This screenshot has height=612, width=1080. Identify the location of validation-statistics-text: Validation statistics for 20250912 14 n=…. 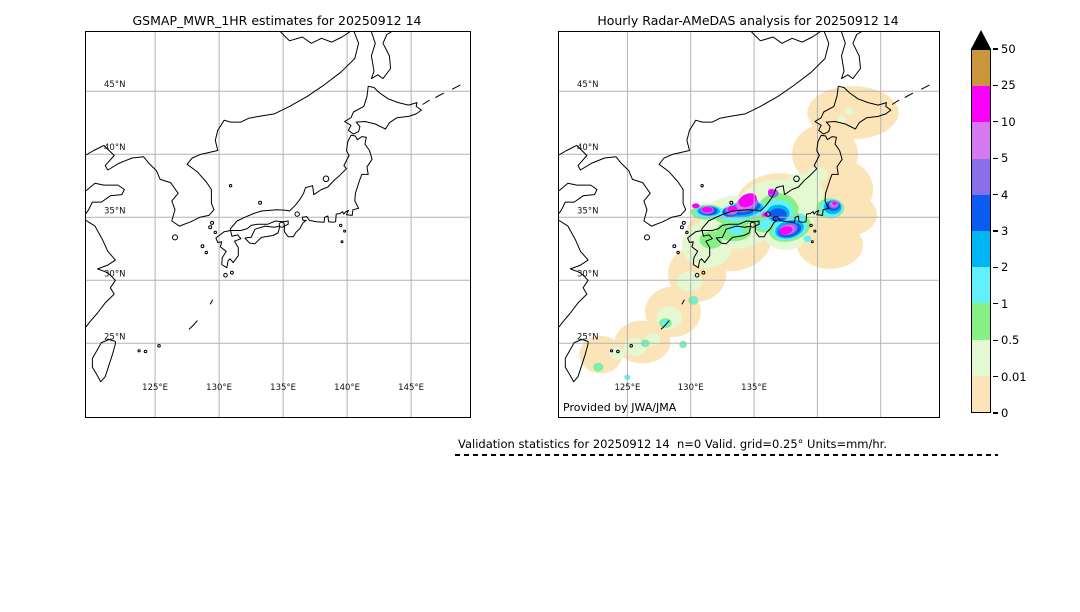
(672, 444).